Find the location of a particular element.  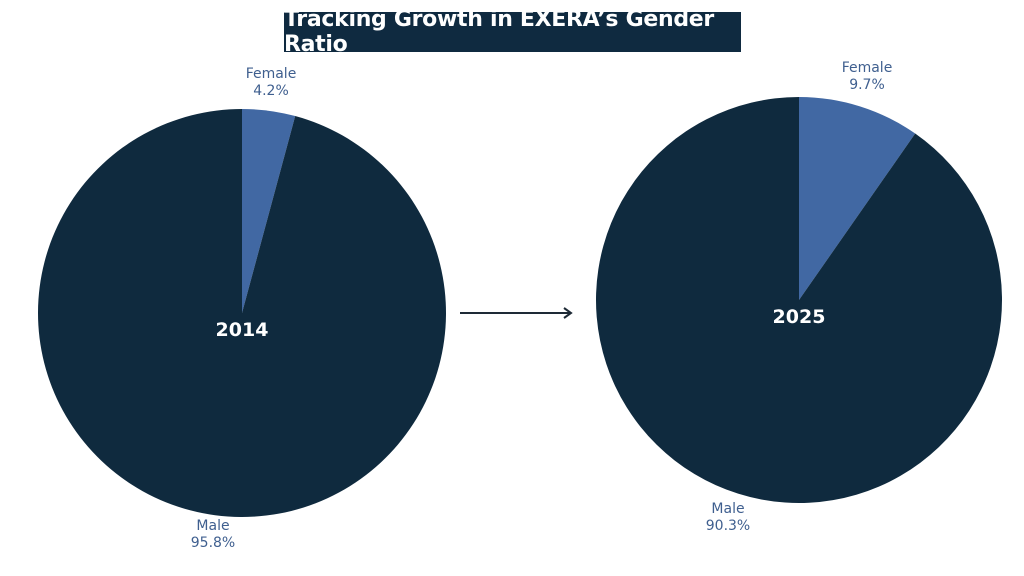

slice-label-male: Male 90.3% is located at coordinates (728, 517).